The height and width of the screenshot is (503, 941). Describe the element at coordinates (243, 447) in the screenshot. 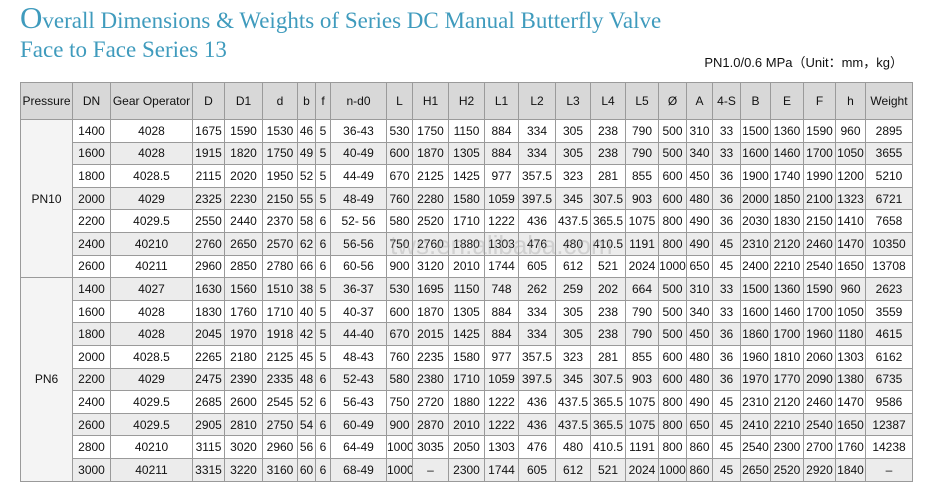

I see `table-cell: 3020` at that location.